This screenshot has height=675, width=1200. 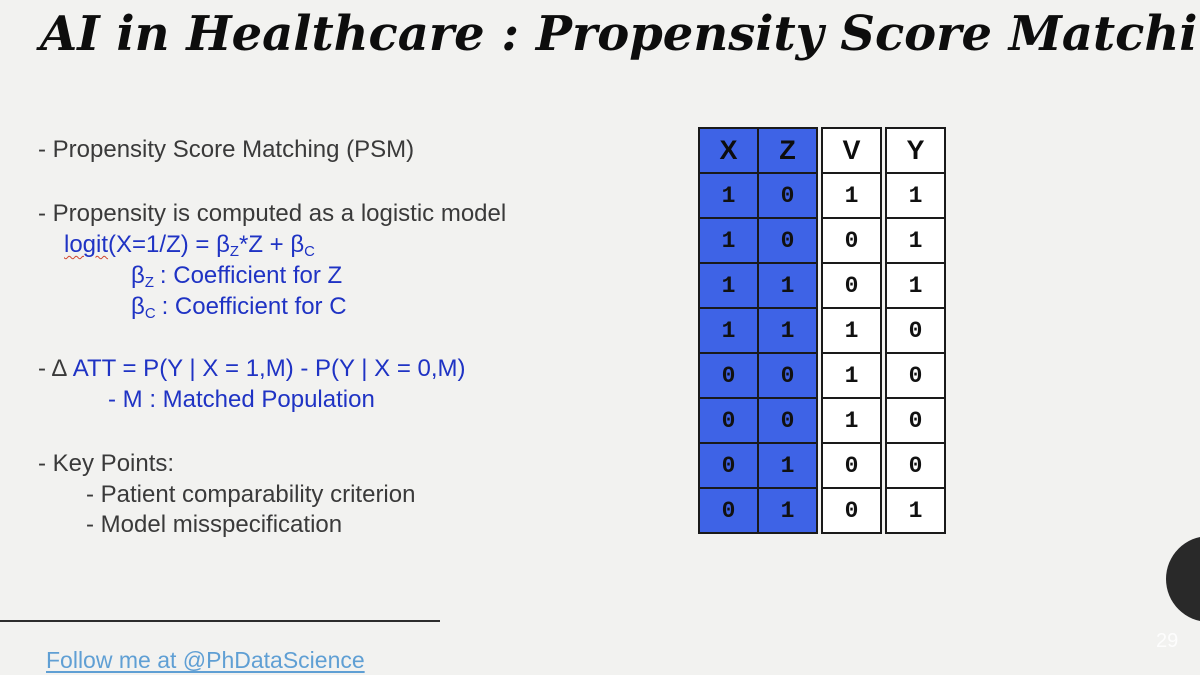 What do you see at coordinates (106, 463) in the screenshot?
I see `key-points-header: - Key Points:` at bounding box center [106, 463].